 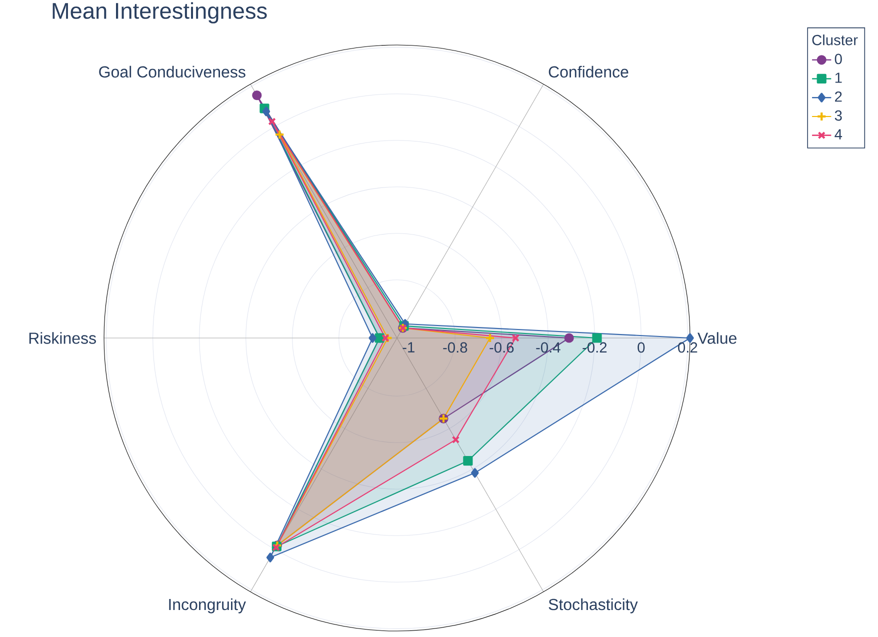 What do you see at coordinates (455, 347) in the screenshot?
I see `y-tick-label: -0.8` at bounding box center [455, 347].